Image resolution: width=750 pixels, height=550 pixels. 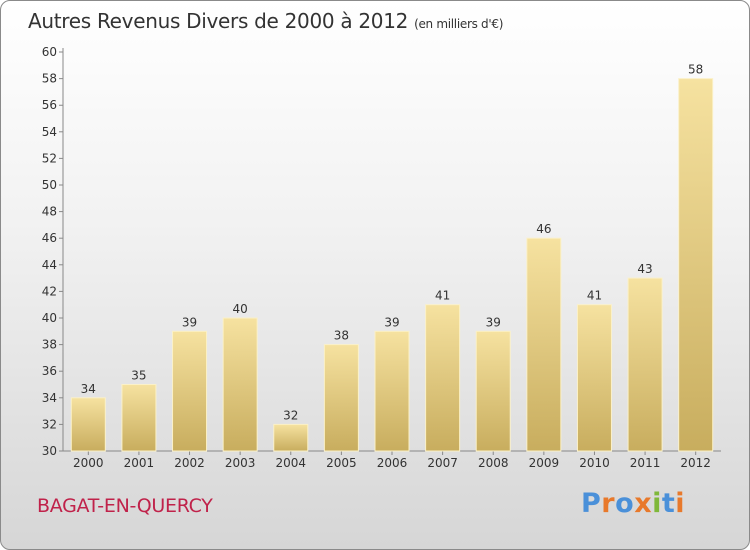 What do you see at coordinates (341, 463) in the screenshot?
I see `x-tick-label: 2005` at bounding box center [341, 463].